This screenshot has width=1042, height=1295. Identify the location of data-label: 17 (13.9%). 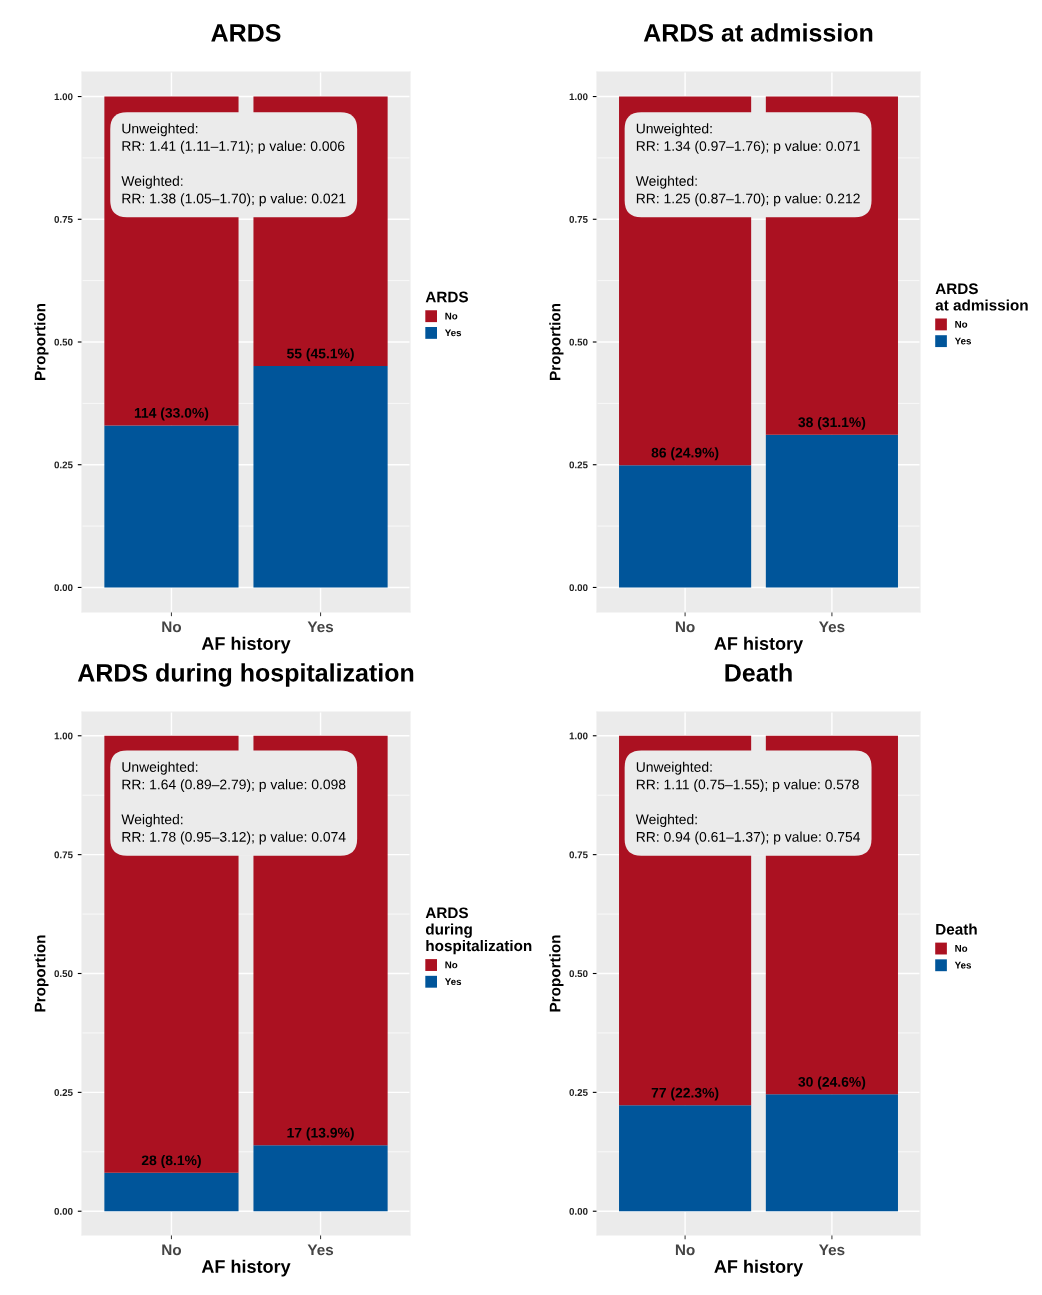
(320, 1134).